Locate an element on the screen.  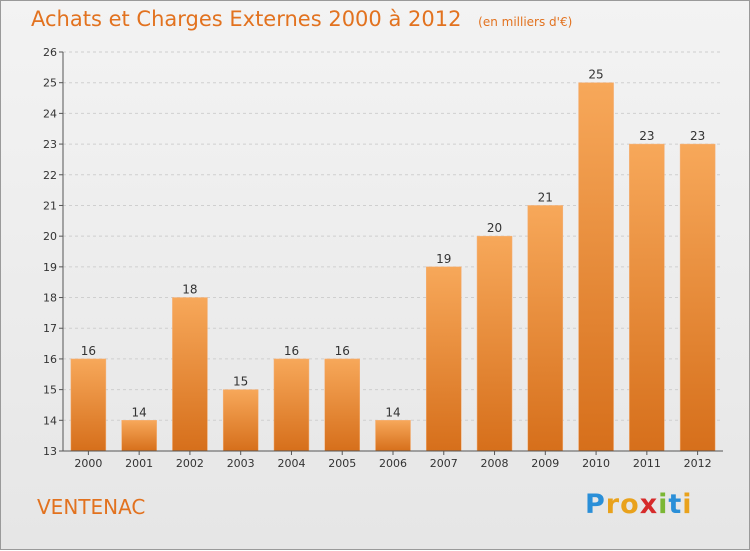
data-label-2002: 18 is located at coordinates (189, 290).